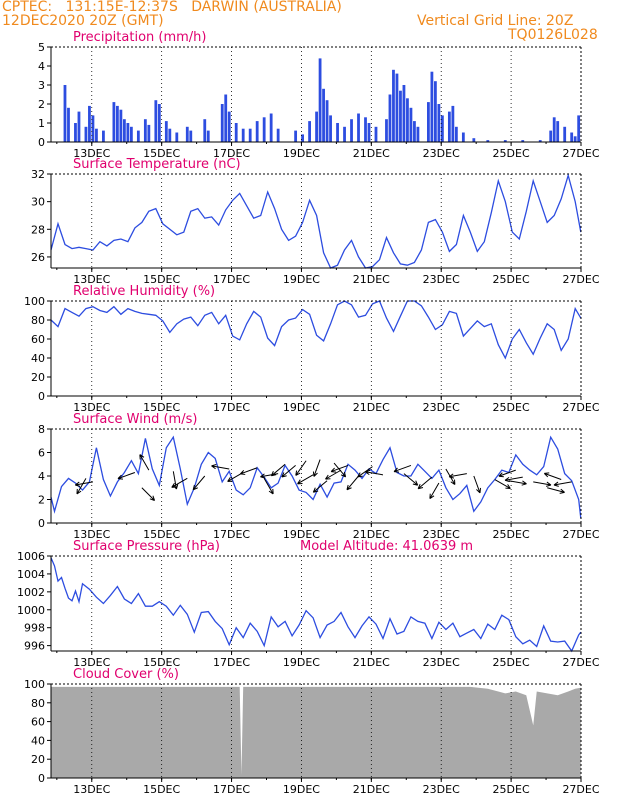  Describe the element at coordinates (41, 142) in the screenshot. I see `precipitation-ytick-label-0: 0` at that location.